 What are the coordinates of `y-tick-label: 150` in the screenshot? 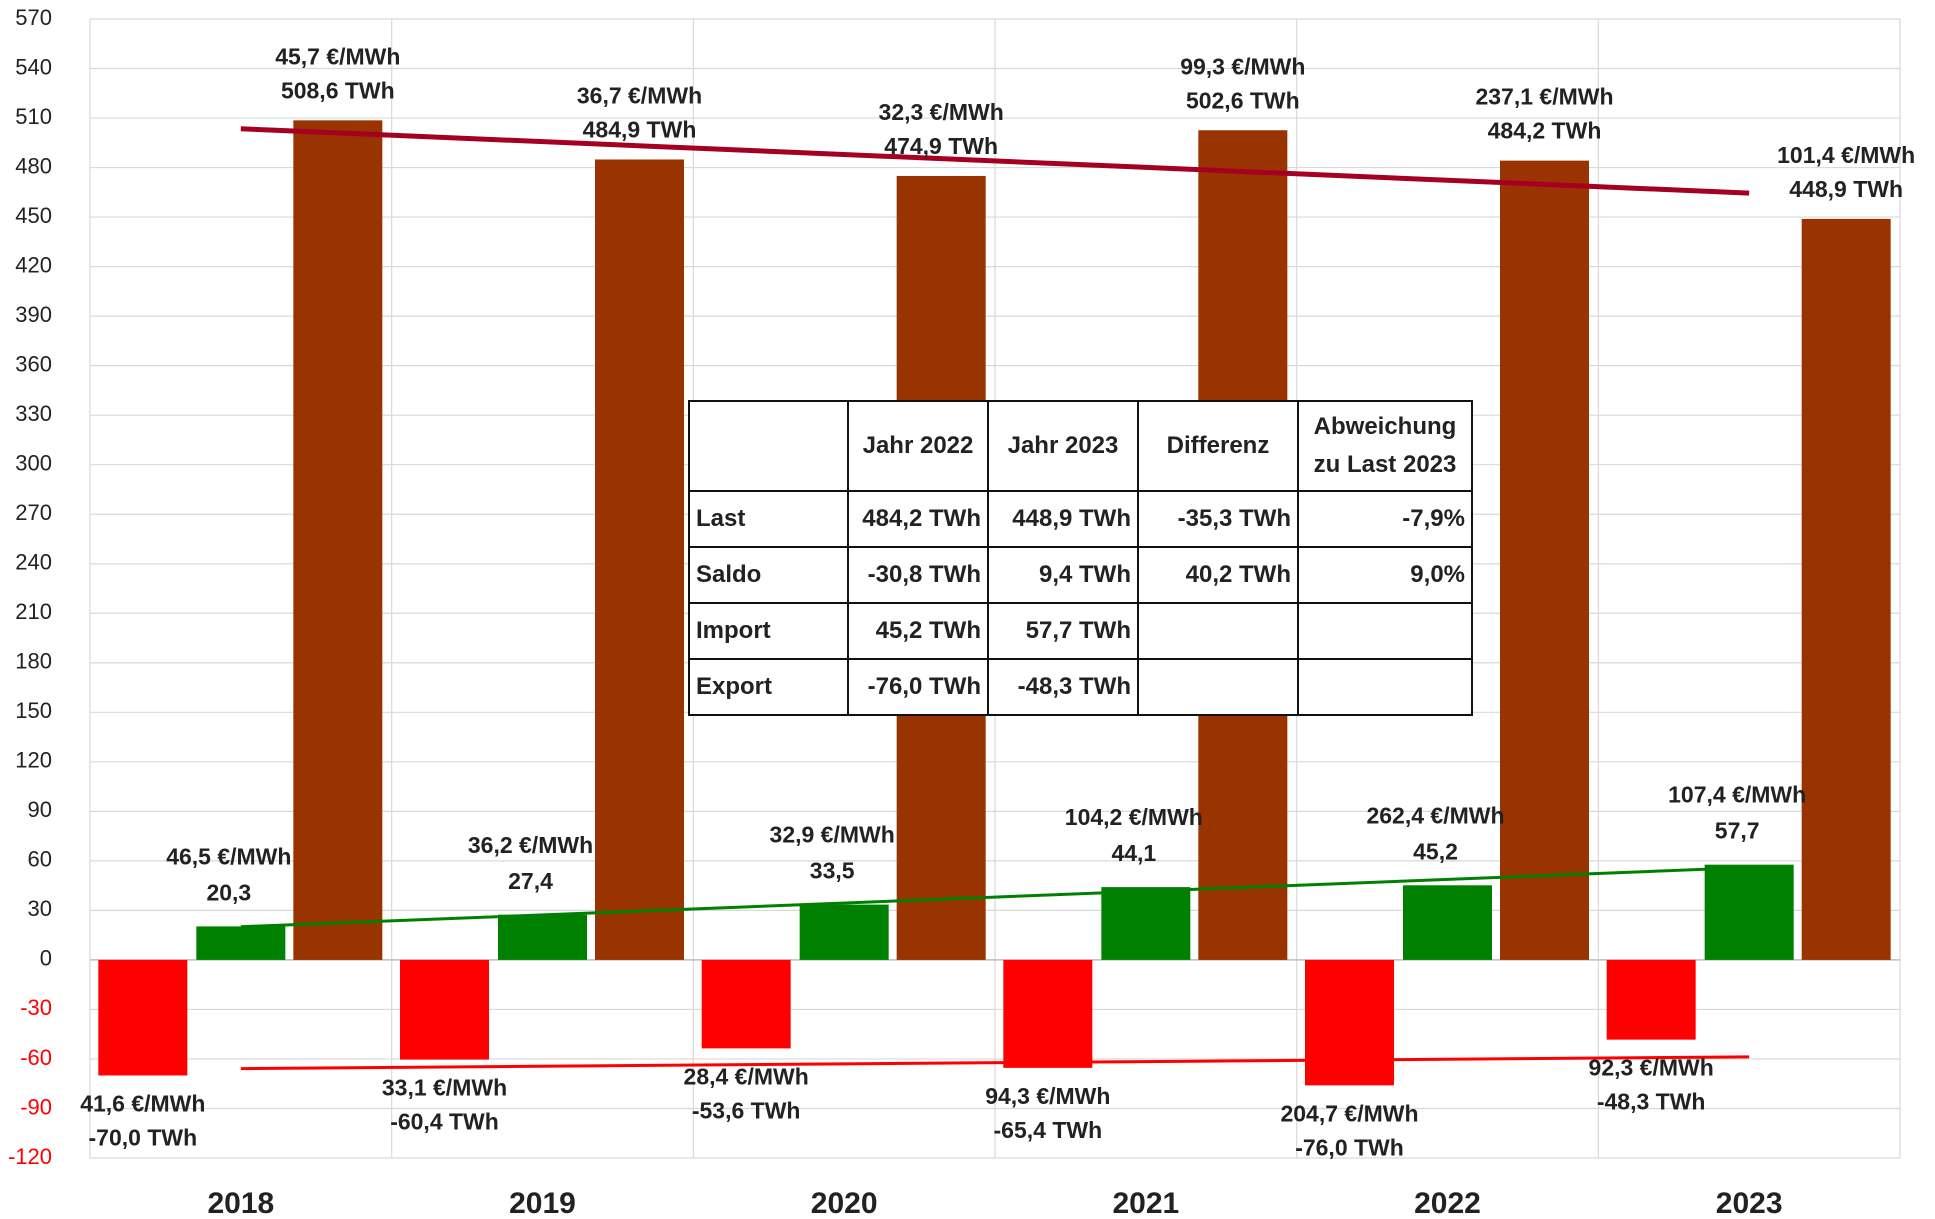 It's located at (33, 710).